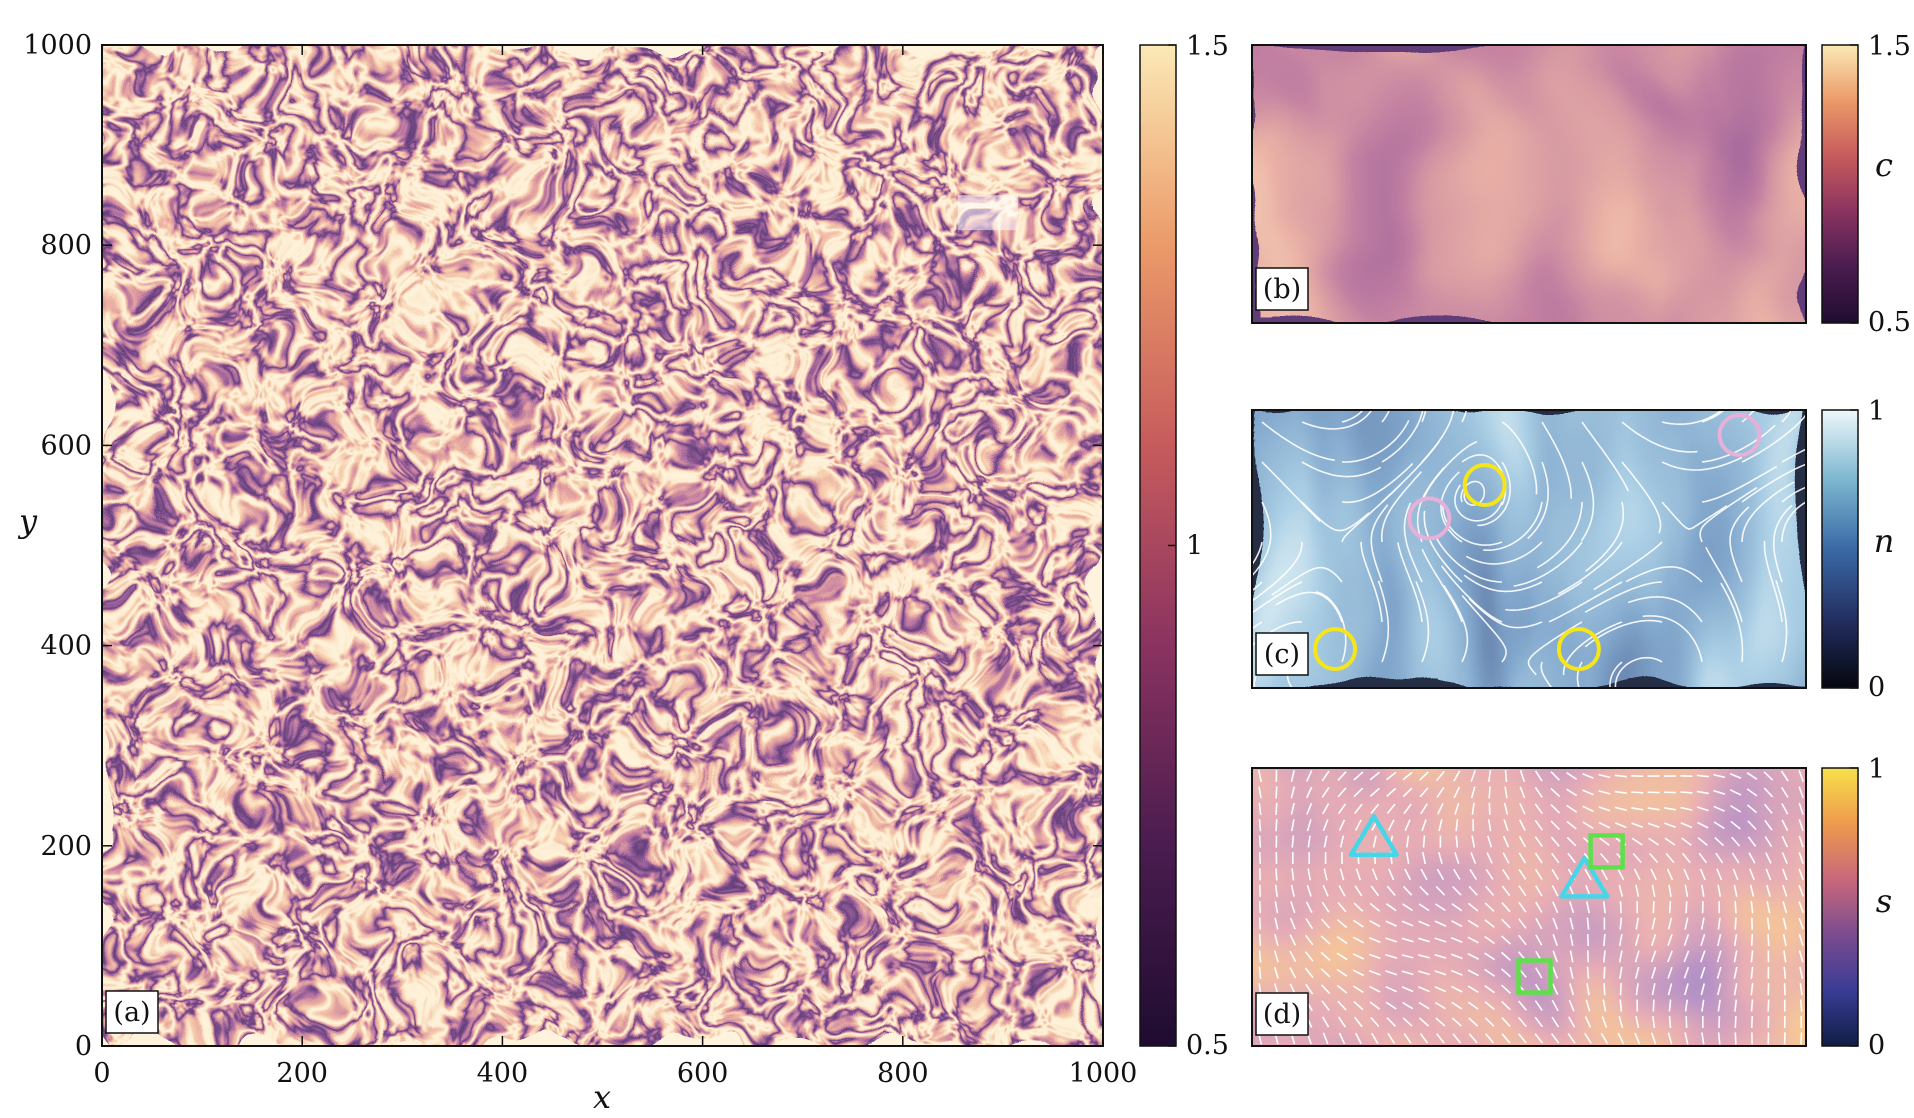  I want to click on x-tick-label: 0, so click(101, 1073).